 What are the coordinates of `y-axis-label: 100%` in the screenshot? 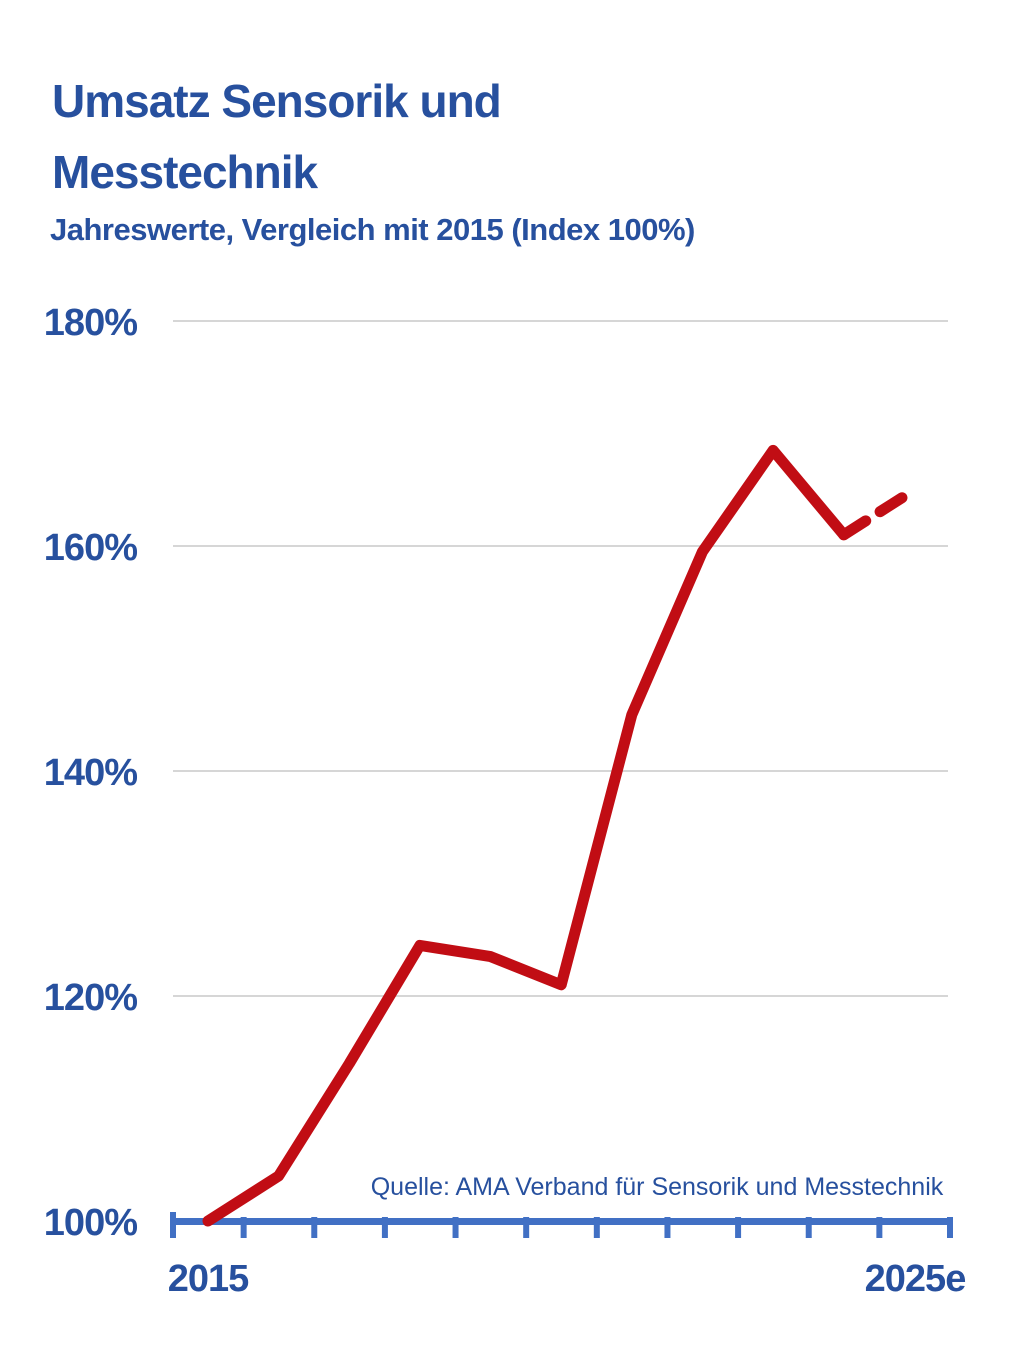 It's located at (90, 1223).